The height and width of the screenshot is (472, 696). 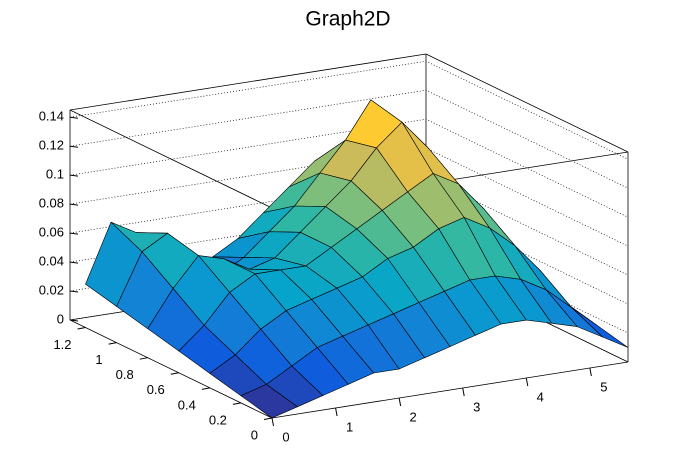 I want to click on chart-title: Graph2D, so click(x=347, y=19).